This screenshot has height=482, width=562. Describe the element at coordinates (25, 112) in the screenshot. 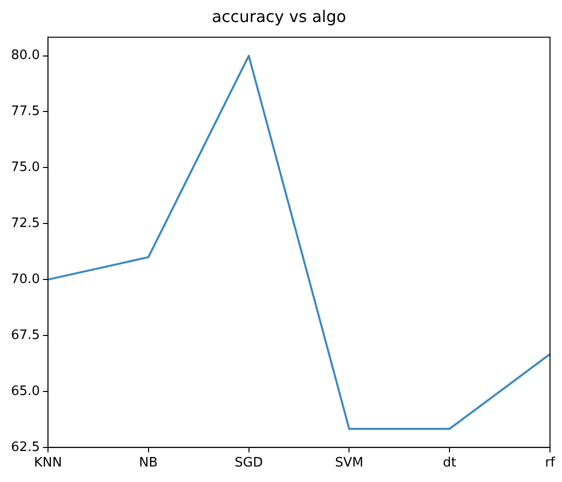

I see `y-tick-label: 77.5` at that location.